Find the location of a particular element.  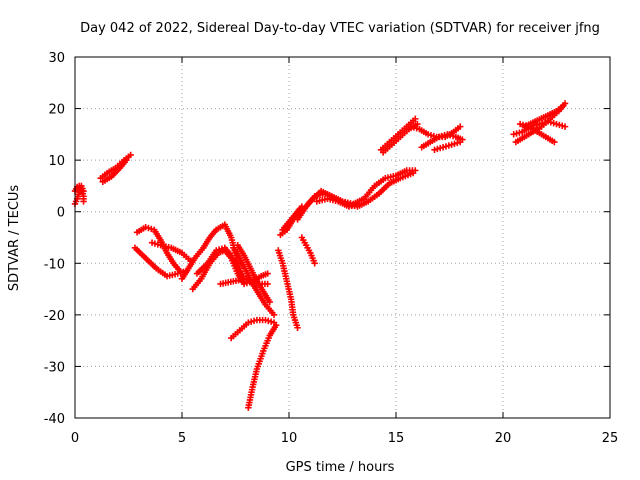

y-tick-label: 10 is located at coordinates (56, 161).